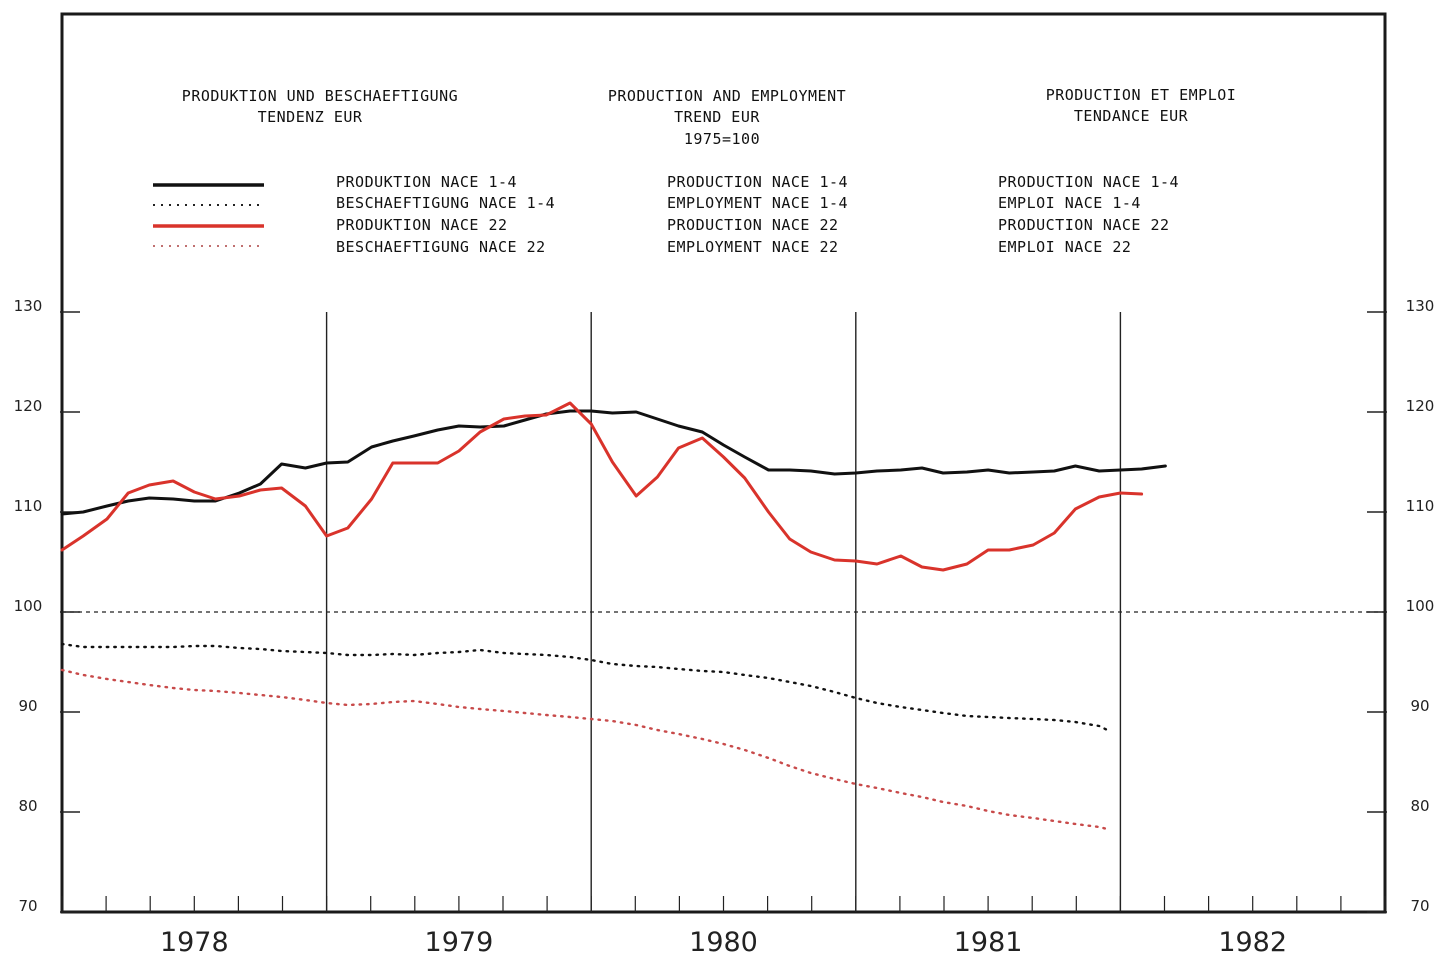 The width and height of the screenshot is (1437, 957). Describe the element at coordinates (757, 182) in the screenshot. I see `legend-label-en-0: PRODUCTION NACE 1-4` at that location.